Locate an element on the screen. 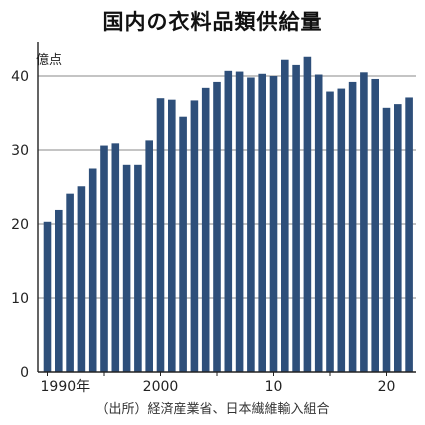 The height and width of the screenshot is (425, 425). y-tick-label-40: 40 is located at coordinates (20, 77).